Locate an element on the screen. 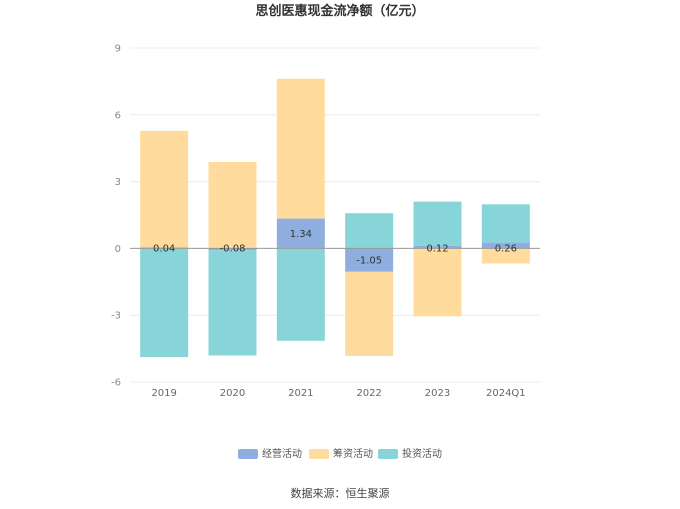  x-tick-label: 2020 is located at coordinates (232, 393).